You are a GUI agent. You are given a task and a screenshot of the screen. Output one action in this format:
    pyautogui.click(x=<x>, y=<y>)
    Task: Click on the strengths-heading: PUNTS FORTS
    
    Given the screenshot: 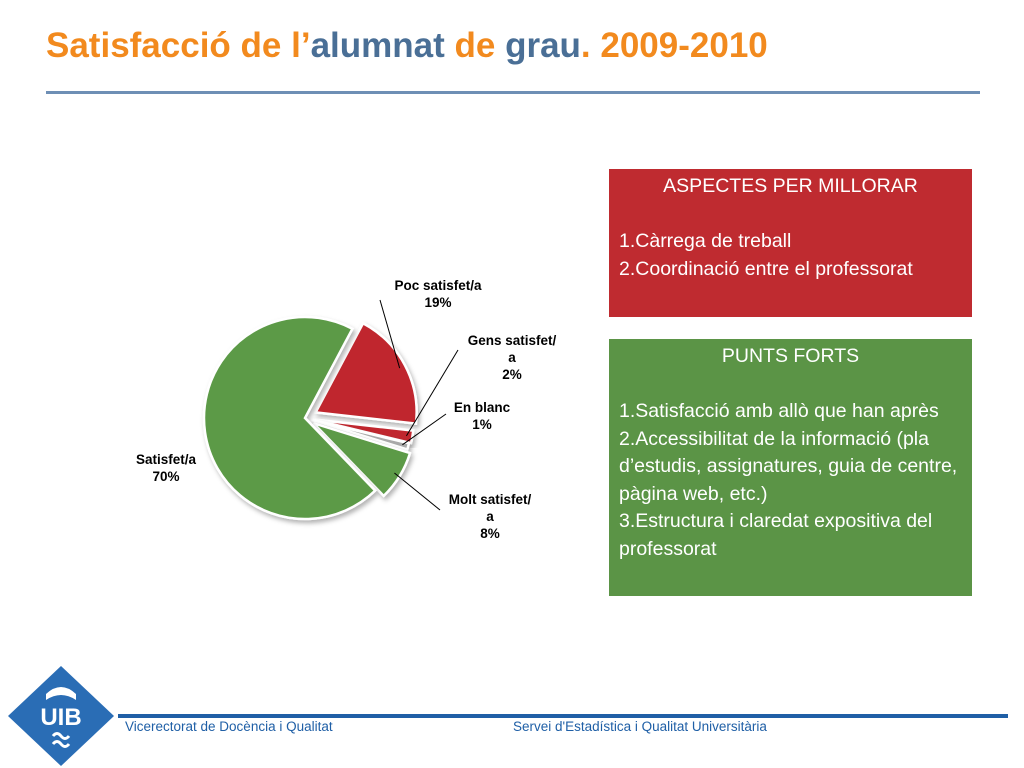 What is the action you would take?
    pyautogui.click(x=790, y=356)
    